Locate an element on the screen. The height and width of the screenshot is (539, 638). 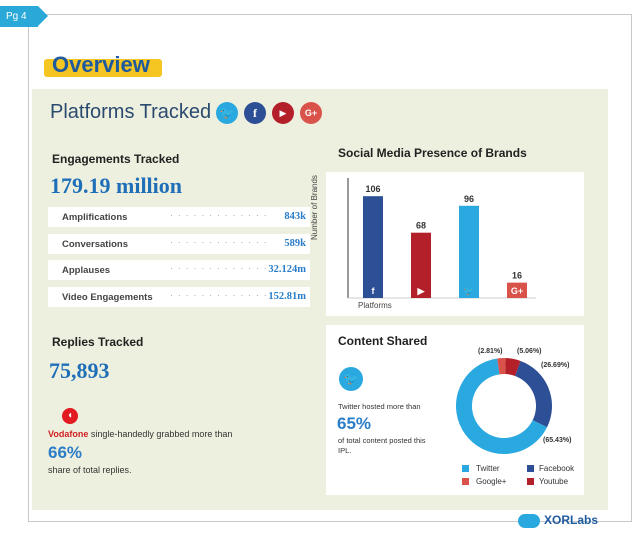
replies-title: Replies Tracked is located at coordinates (98, 342).